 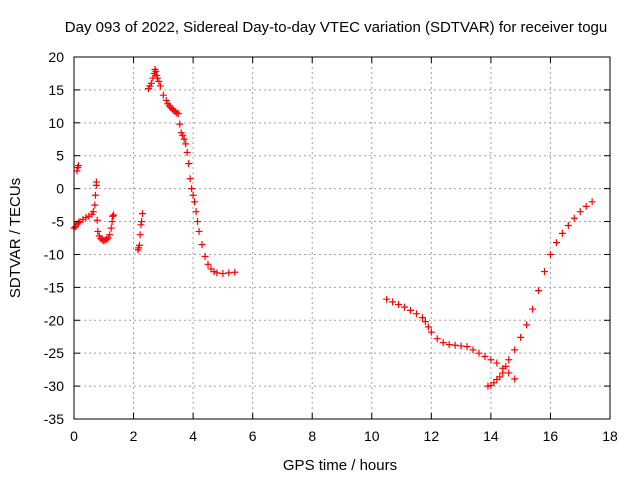 I want to click on y-axis-label: SDTVAR / TECUs, so click(x=15, y=238).